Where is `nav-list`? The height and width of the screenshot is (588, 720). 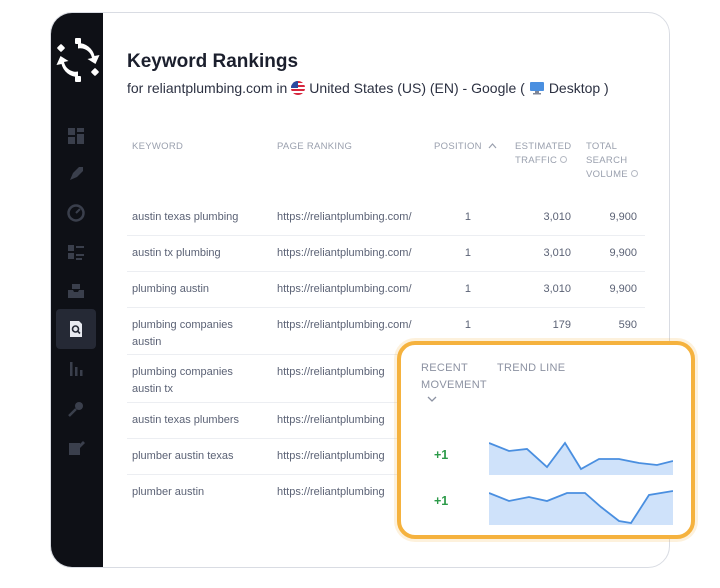 nav-list is located at coordinates (76, 252).